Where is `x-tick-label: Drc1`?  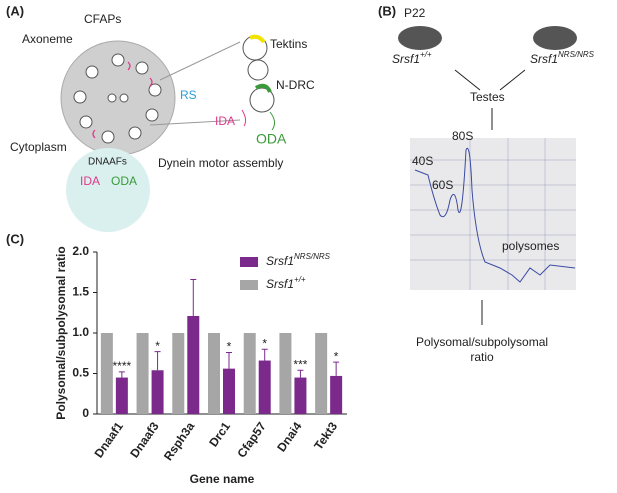
x-tick-label: Drc1 is located at coordinates (219, 434).